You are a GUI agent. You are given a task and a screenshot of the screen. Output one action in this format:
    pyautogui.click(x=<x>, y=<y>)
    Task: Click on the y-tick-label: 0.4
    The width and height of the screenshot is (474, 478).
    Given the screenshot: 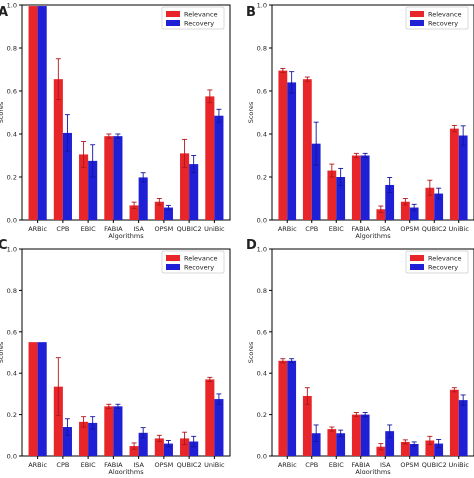 What is the action you would take?
    pyautogui.click(x=262, y=374)
    